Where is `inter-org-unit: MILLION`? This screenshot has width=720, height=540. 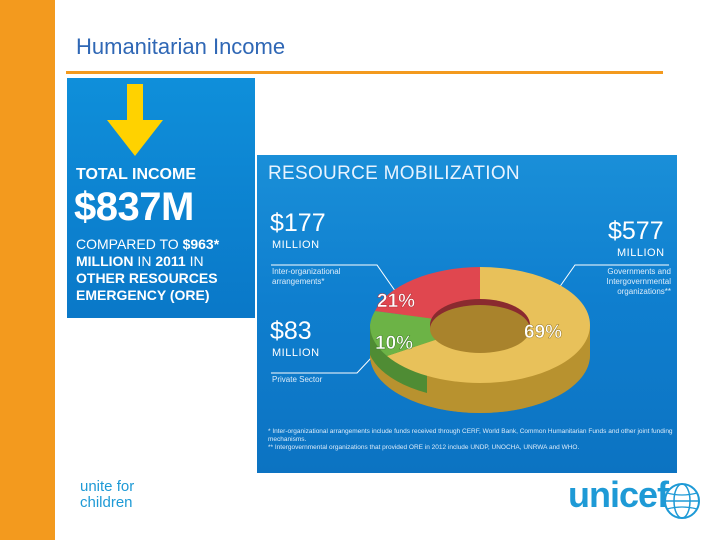 inter-org-unit: MILLION is located at coordinates (296, 245).